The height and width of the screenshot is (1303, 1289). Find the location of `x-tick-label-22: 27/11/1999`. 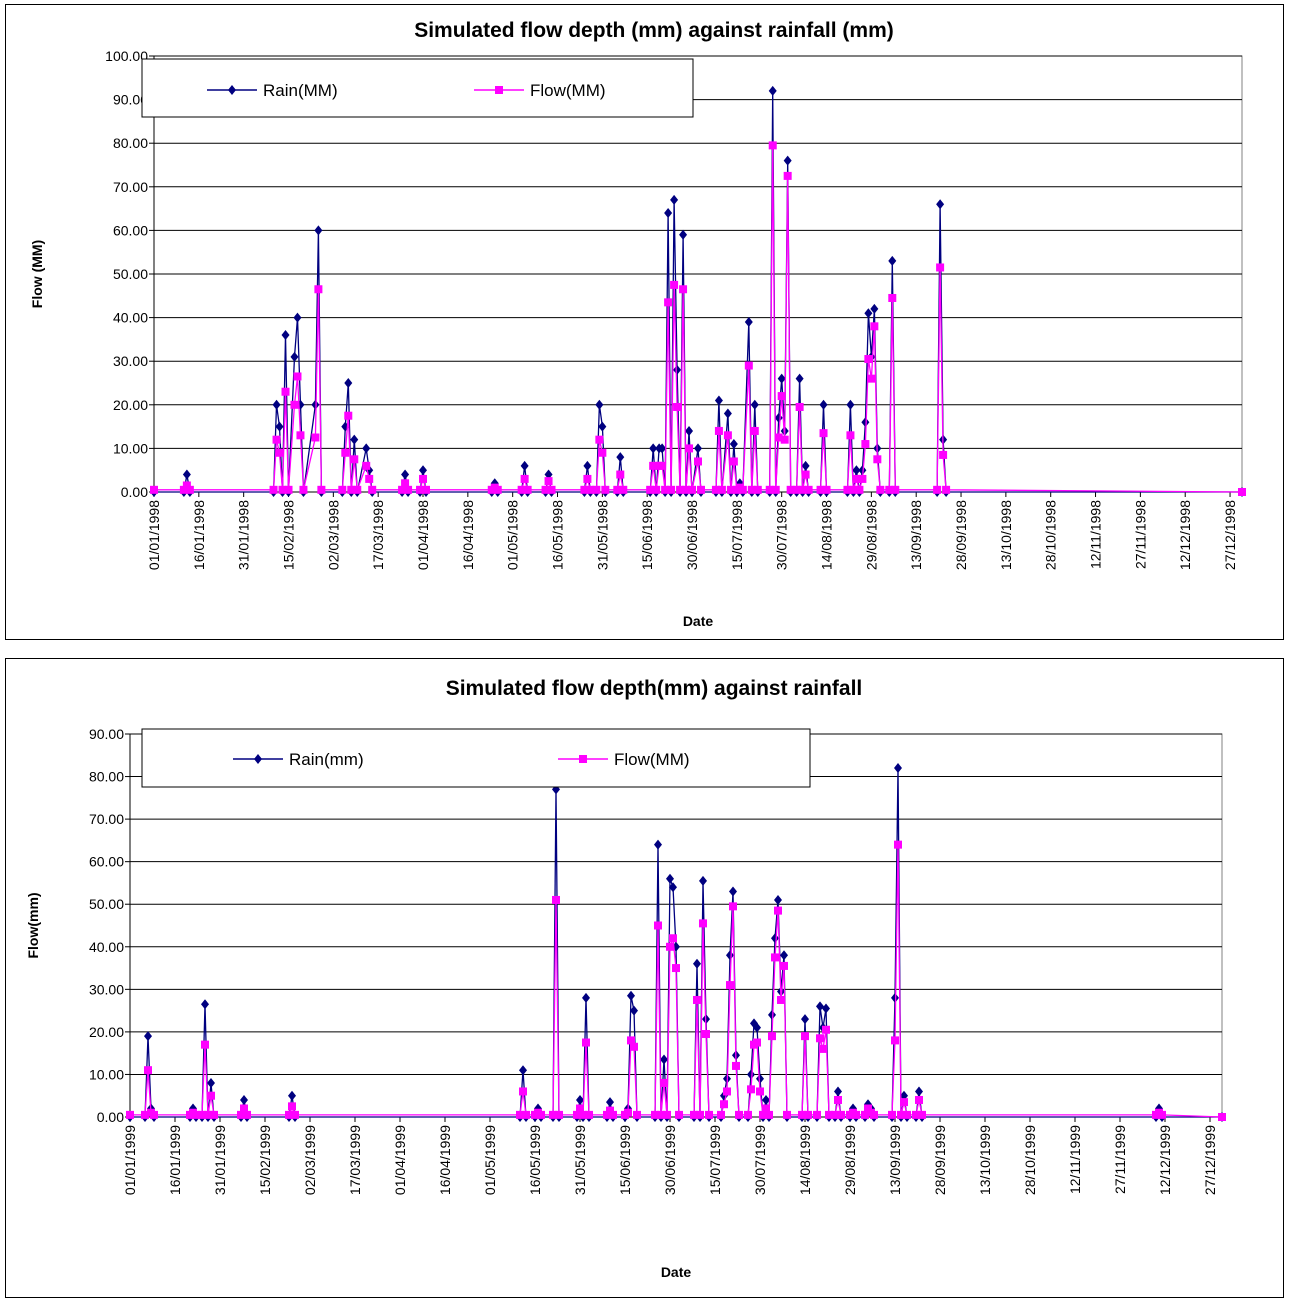

x-tick-label-22: 27/11/1999 is located at coordinates (1120, 1159).